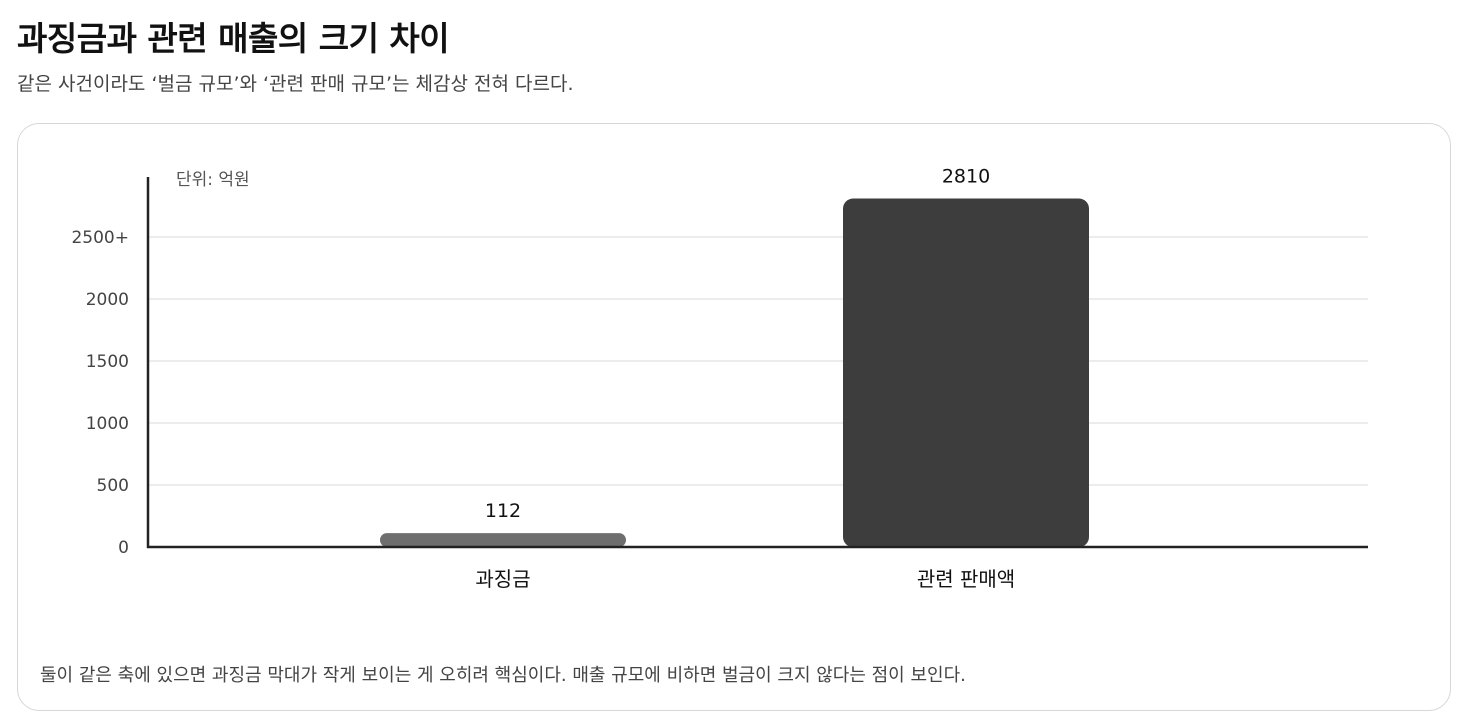  I want to click on unit-label: 단위: 억원, so click(213, 180).